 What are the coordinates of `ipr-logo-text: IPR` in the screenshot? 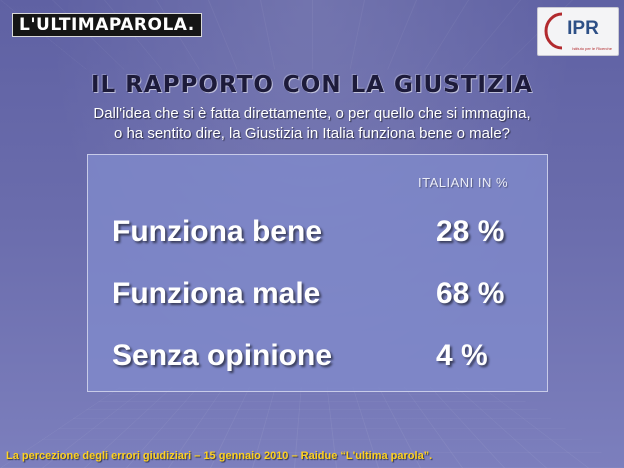 It's located at (583, 28).